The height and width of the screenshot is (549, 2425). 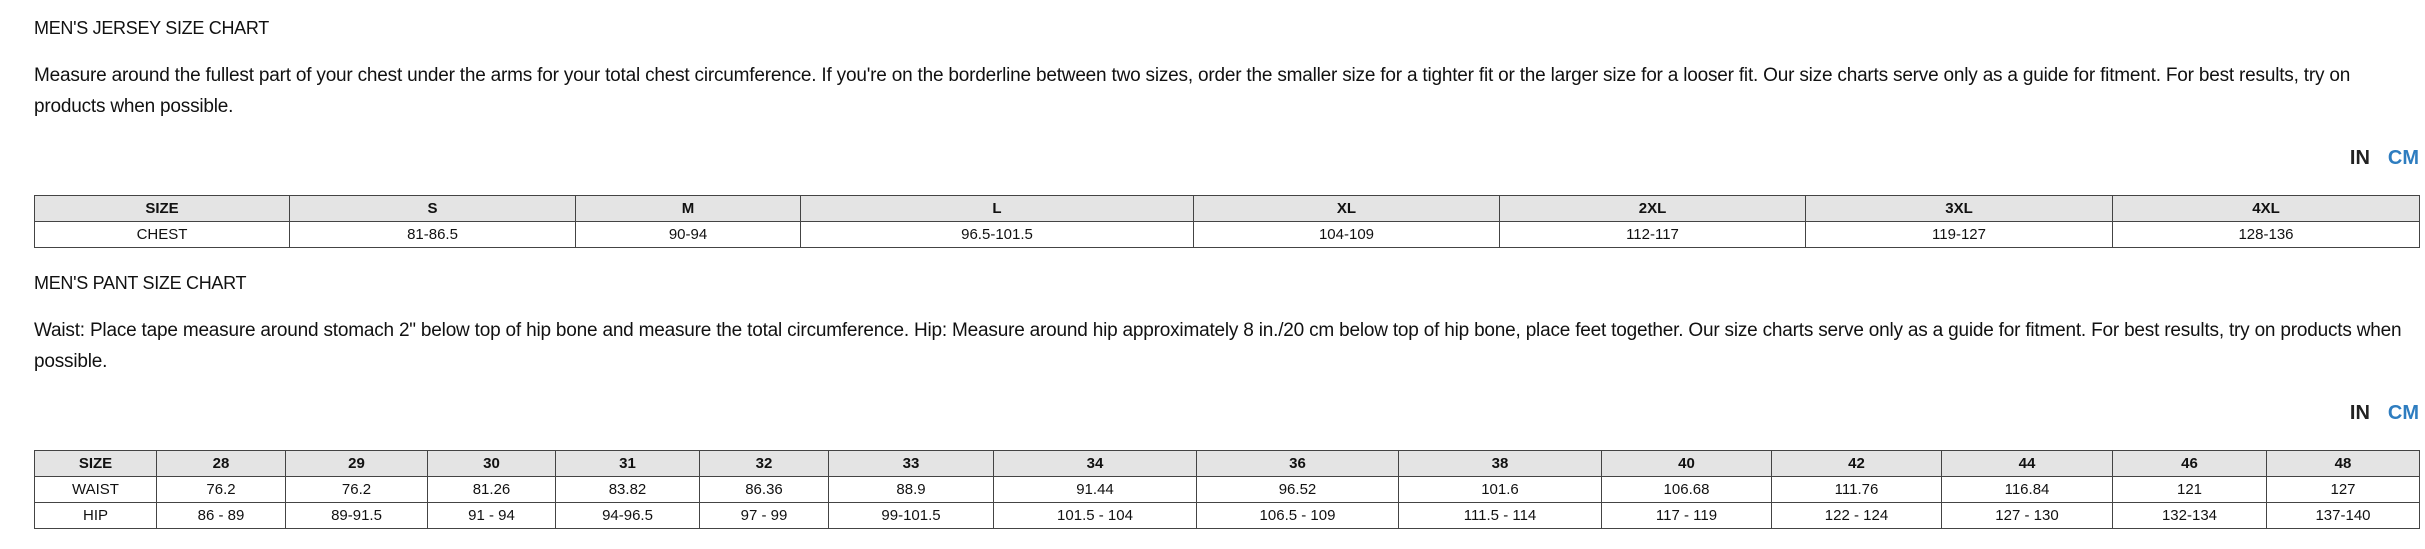 I want to click on header-cell: 30, so click(x=491, y=463).